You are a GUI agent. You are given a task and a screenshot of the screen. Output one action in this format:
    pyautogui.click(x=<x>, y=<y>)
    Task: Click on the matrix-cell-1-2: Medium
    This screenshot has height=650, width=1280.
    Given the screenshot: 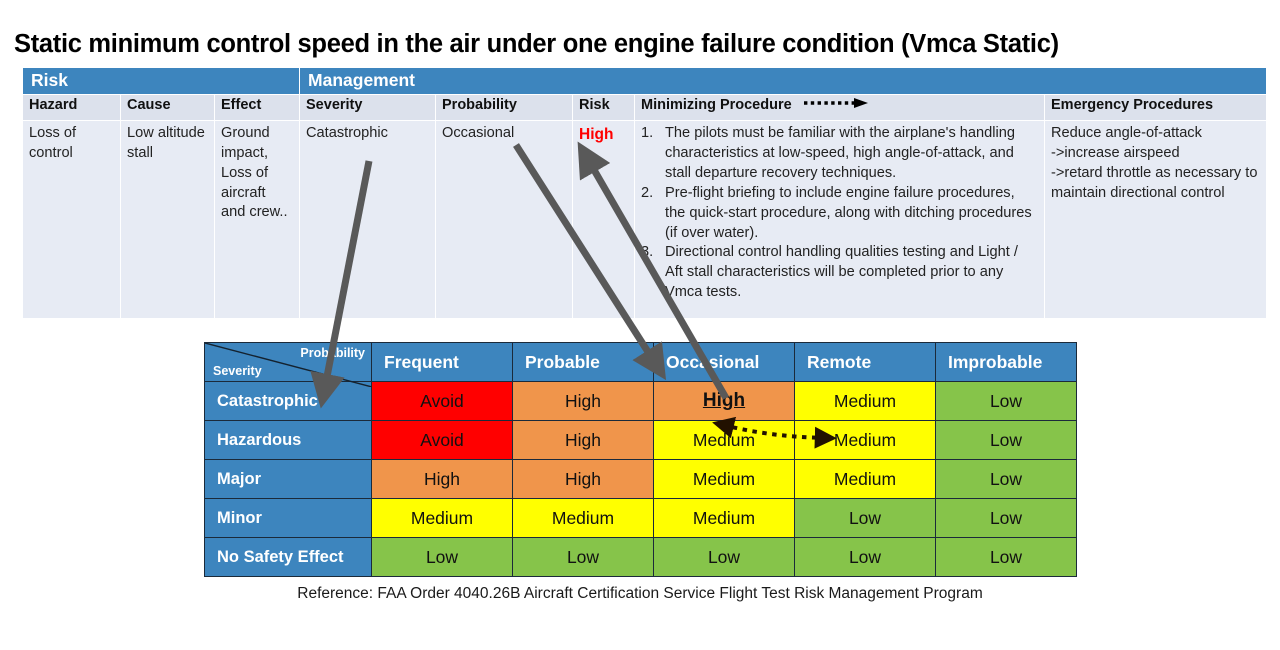 What is the action you would take?
    pyautogui.click(x=724, y=440)
    